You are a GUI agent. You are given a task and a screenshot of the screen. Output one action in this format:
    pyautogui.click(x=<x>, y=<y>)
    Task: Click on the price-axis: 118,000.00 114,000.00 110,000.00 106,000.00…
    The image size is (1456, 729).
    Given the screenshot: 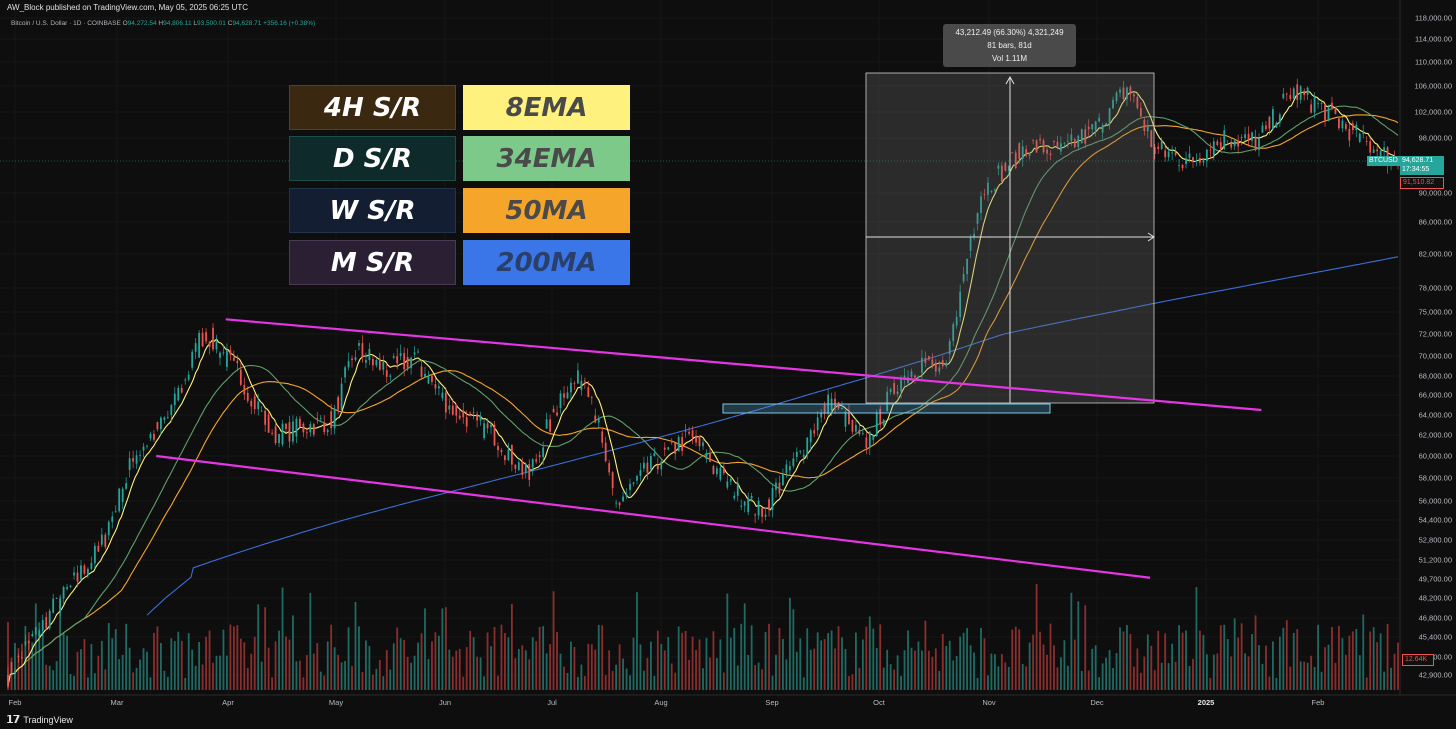 What is the action you would take?
    pyautogui.click(x=1428, y=350)
    